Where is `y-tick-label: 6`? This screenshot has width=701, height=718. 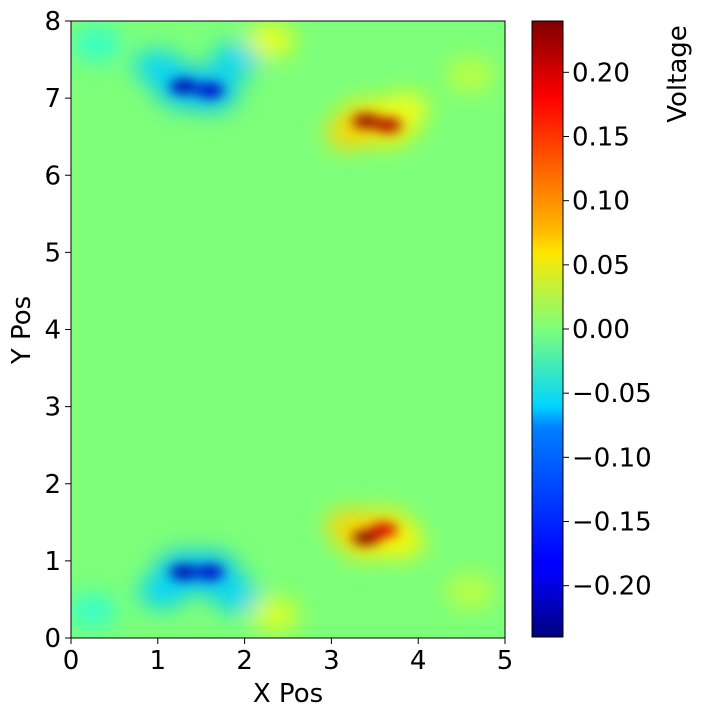
y-tick-label: 6 is located at coordinates (52, 176).